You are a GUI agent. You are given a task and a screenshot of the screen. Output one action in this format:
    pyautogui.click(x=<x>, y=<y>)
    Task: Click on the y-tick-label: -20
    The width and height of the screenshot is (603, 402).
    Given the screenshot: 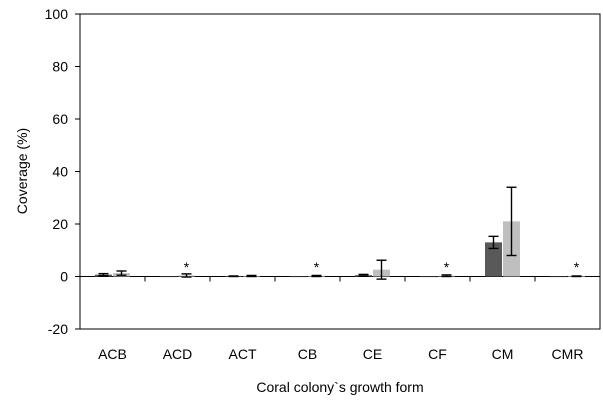 What is the action you would take?
    pyautogui.click(x=58, y=329)
    